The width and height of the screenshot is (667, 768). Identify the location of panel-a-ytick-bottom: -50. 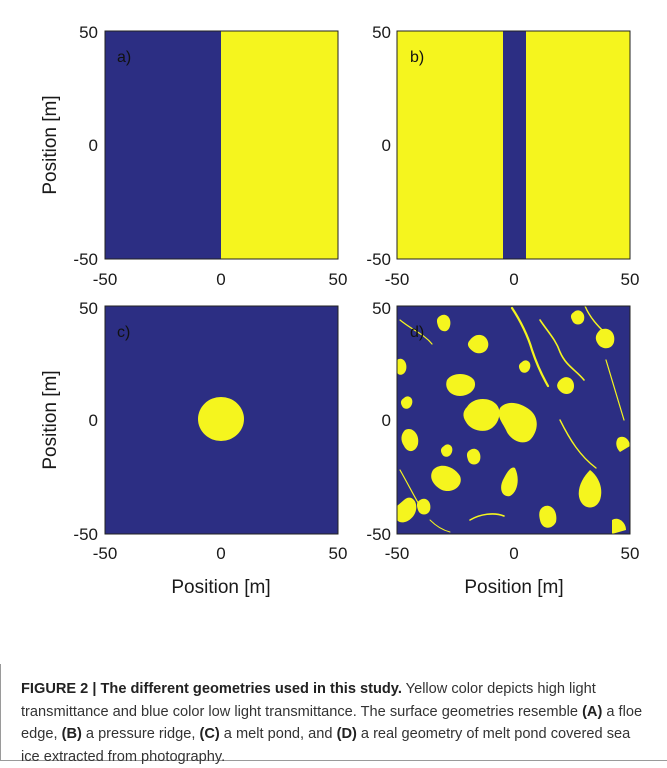
(85, 259).